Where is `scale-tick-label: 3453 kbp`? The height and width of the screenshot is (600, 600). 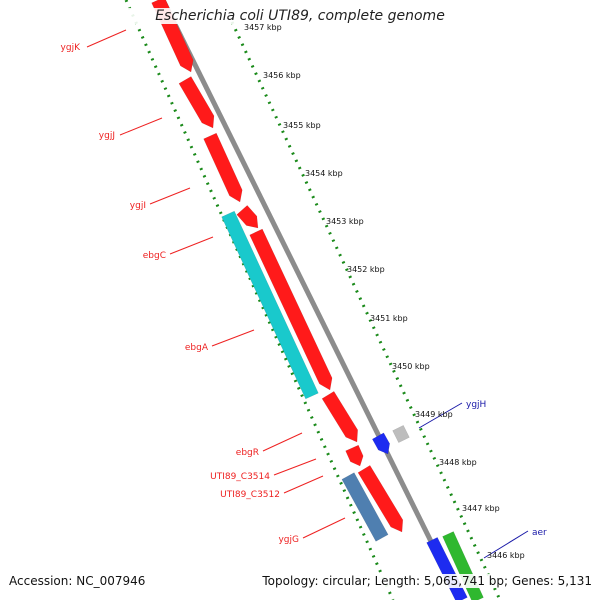
scale-tick-label: 3453 kbp is located at coordinates (345, 221).